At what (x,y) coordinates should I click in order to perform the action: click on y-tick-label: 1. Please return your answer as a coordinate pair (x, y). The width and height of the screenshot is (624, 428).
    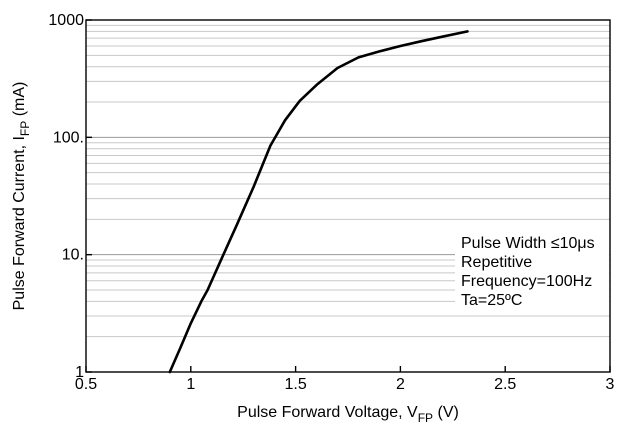
    Looking at the image, I should click on (79, 372).